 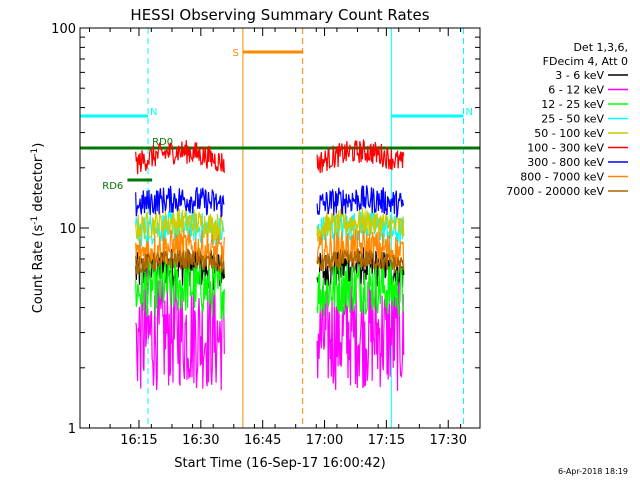 I want to click on chart-title: HESSI Observing Summary Count Rates, so click(x=279, y=15).